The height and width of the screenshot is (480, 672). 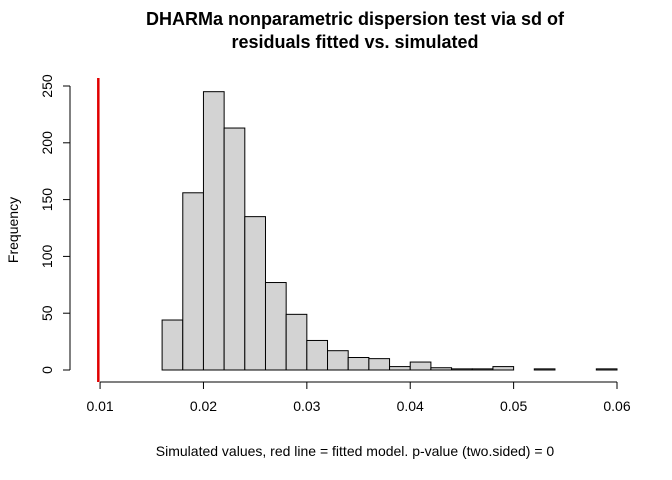 What do you see at coordinates (55, 224) in the screenshot?
I see `y-axis: 0 50 100 150 200 250` at bounding box center [55, 224].